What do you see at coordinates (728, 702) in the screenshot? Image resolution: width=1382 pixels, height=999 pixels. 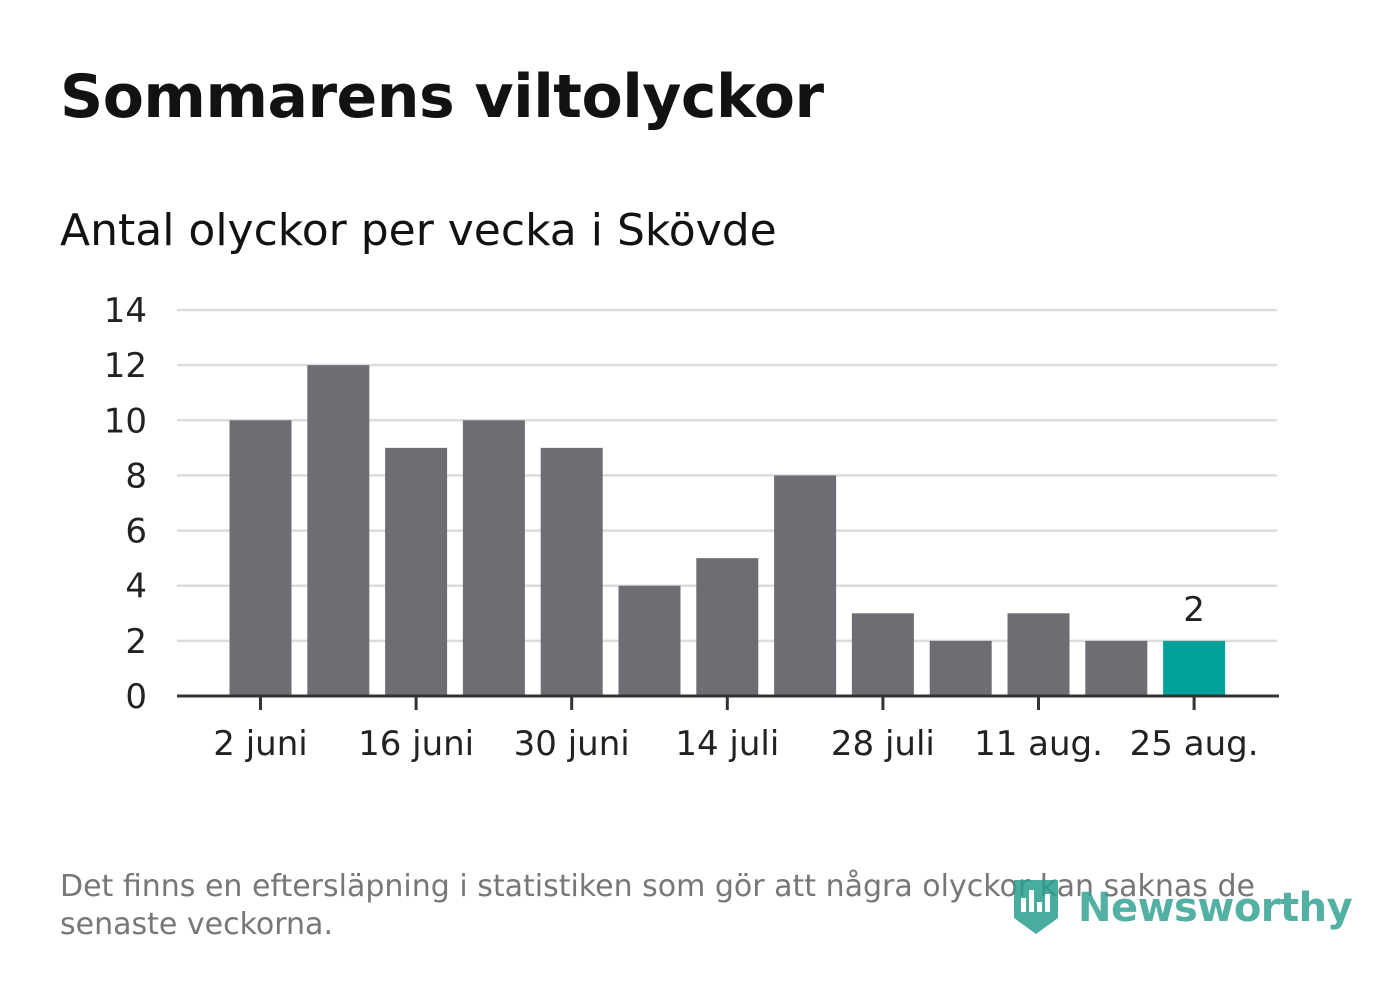 I see `axes` at bounding box center [728, 702].